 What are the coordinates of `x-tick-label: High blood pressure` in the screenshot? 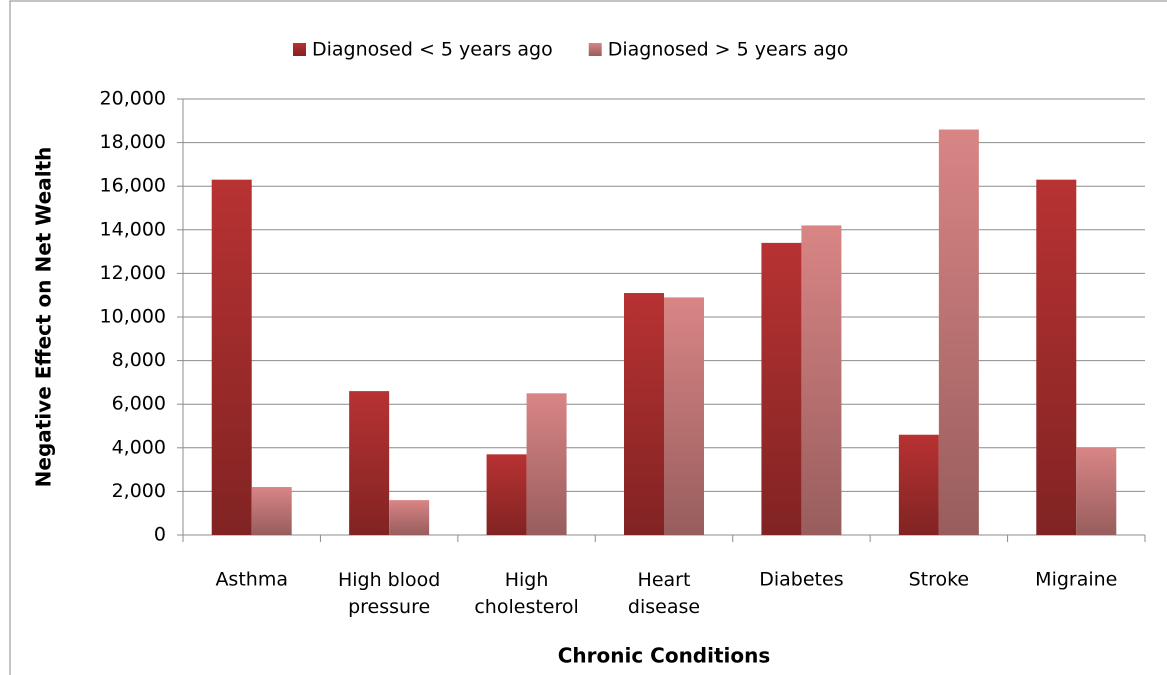 It's located at (389, 593).